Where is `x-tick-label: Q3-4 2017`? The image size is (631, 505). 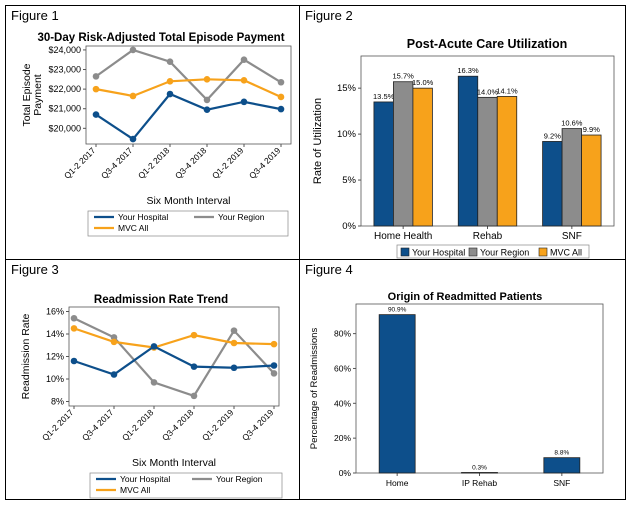 x-tick-label: Q3-4 2017 is located at coordinates (98, 425).